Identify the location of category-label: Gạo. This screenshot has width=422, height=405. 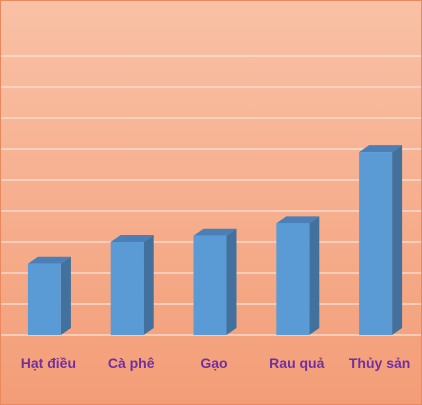
(213, 363).